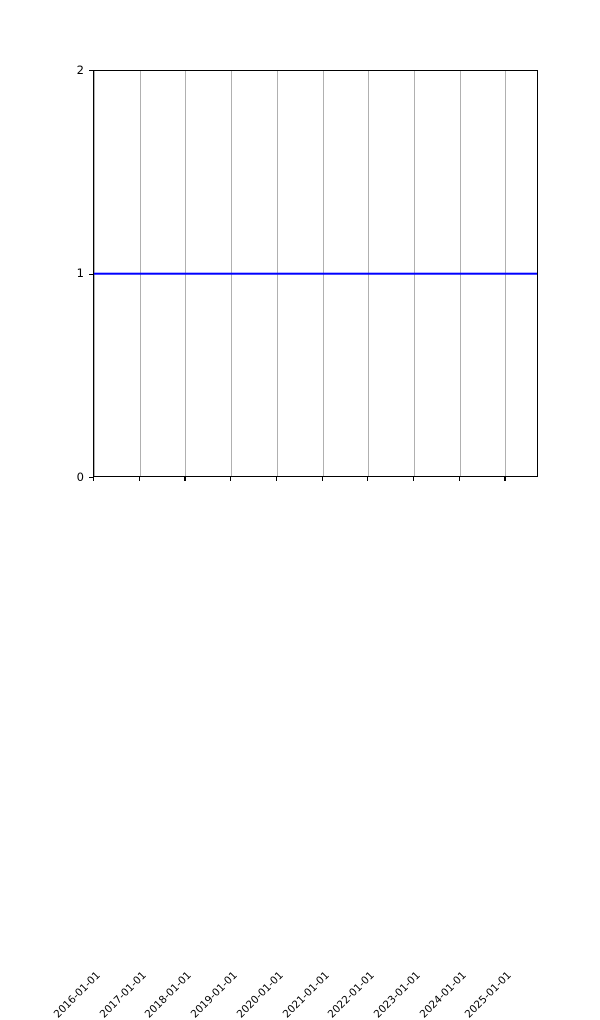  Describe the element at coordinates (168, 994) in the screenshot. I see `x-axis-tick-label: 2018-01-01` at that location.